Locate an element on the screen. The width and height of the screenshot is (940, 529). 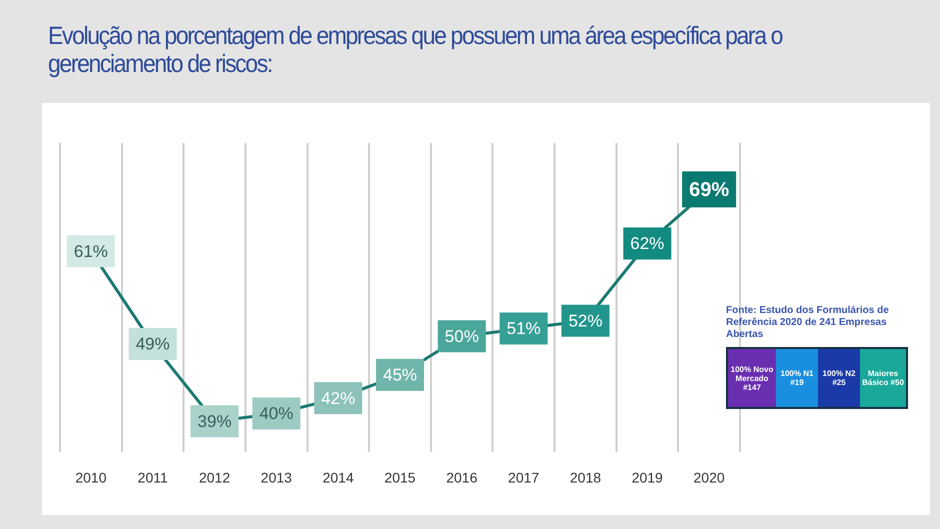
data-label: 51% is located at coordinates (523, 328).